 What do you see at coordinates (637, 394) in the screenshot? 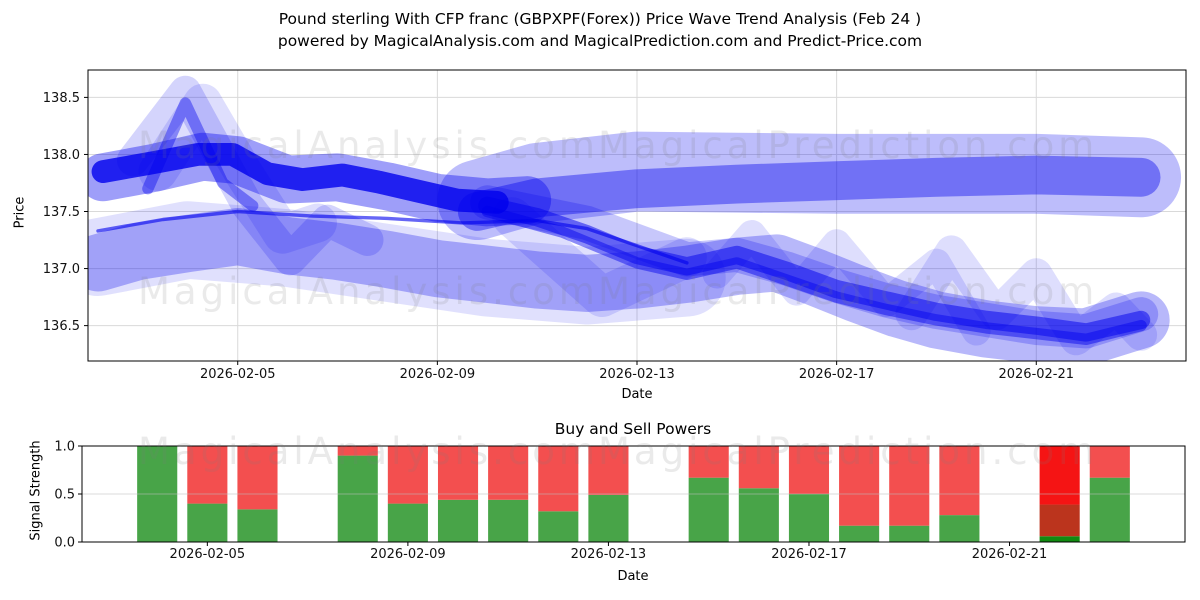
I see `main-xlabel: Date` at bounding box center [637, 394].